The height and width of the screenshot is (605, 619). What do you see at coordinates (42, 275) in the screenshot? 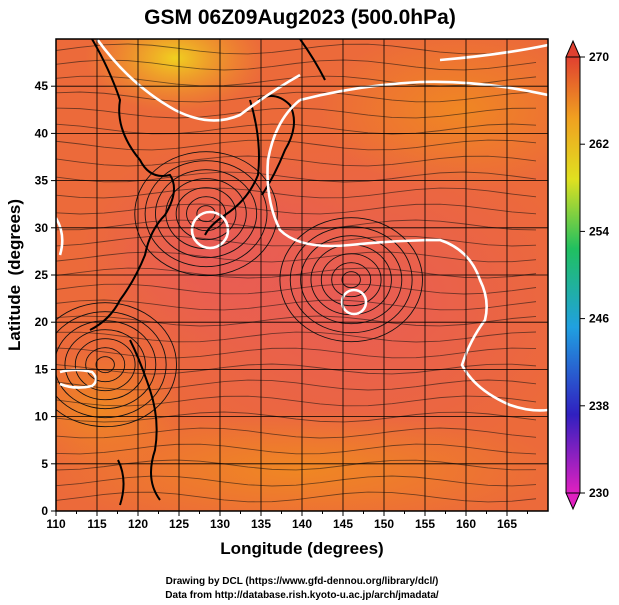
I see `y-tick-label: 25` at bounding box center [42, 275].